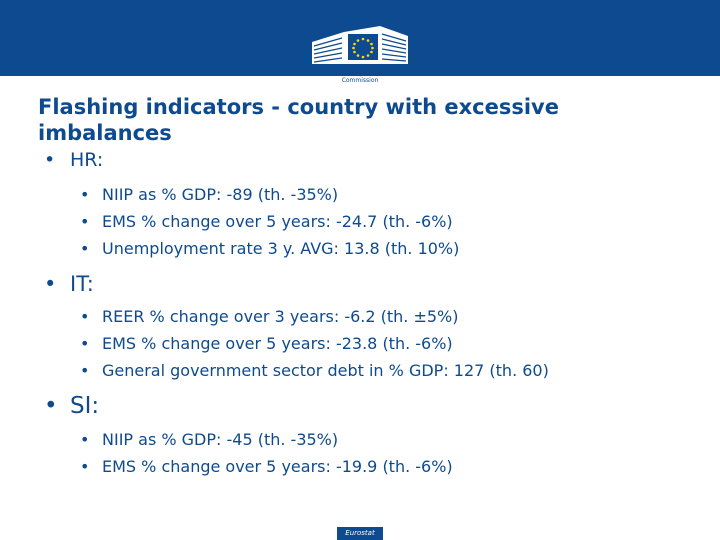  Describe the element at coordinates (69, 284) in the screenshot. I see `country-heading-it: • IT:` at that location.